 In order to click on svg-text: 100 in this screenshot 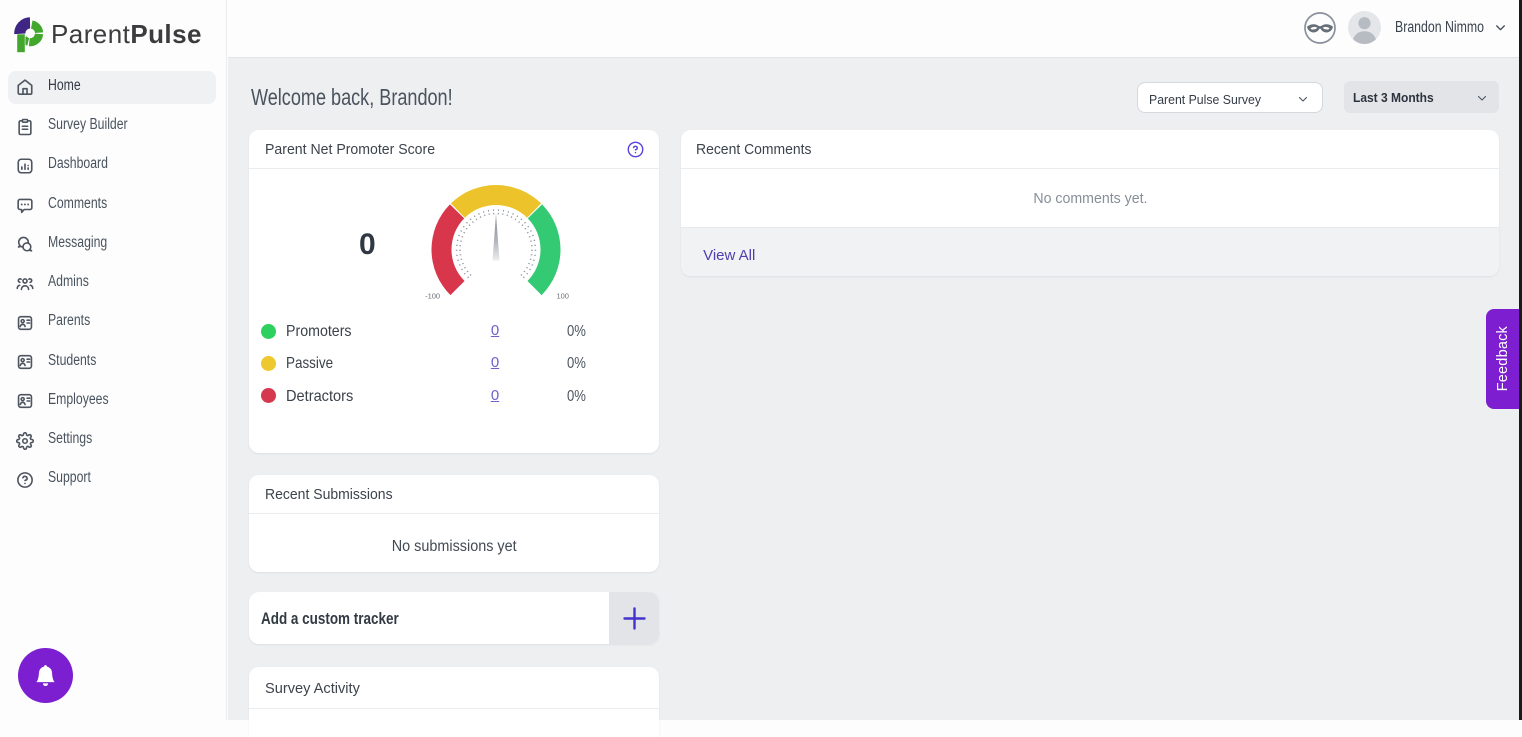, I will do `click(562, 295)`.